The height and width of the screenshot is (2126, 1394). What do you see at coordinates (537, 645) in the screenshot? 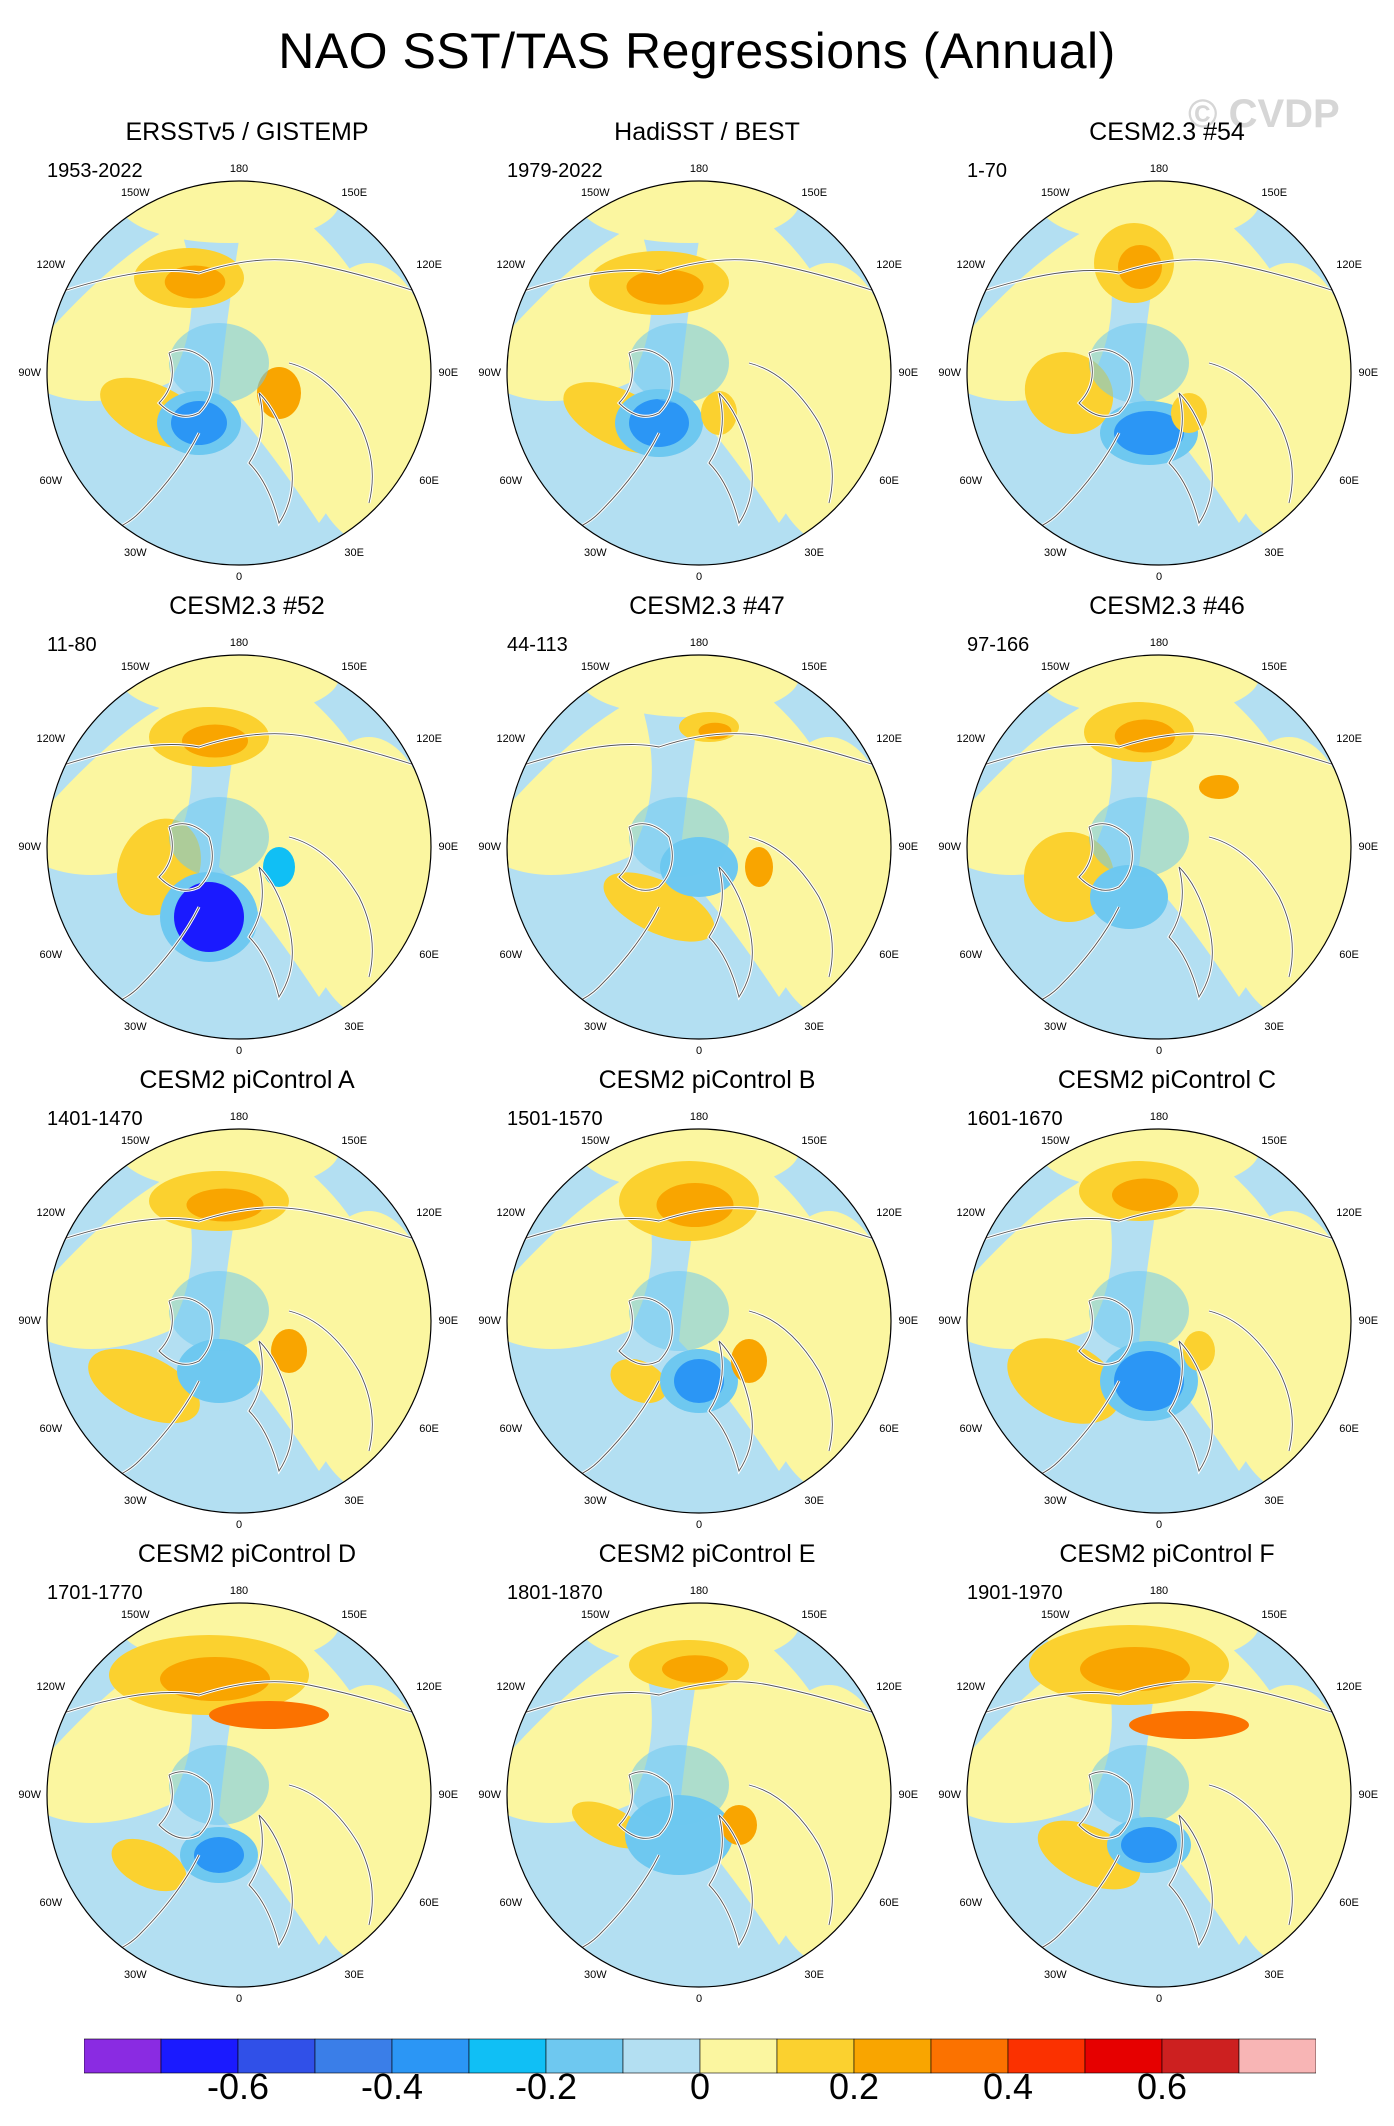
I see `period-label: 44-113` at bounding box center [537, 645].